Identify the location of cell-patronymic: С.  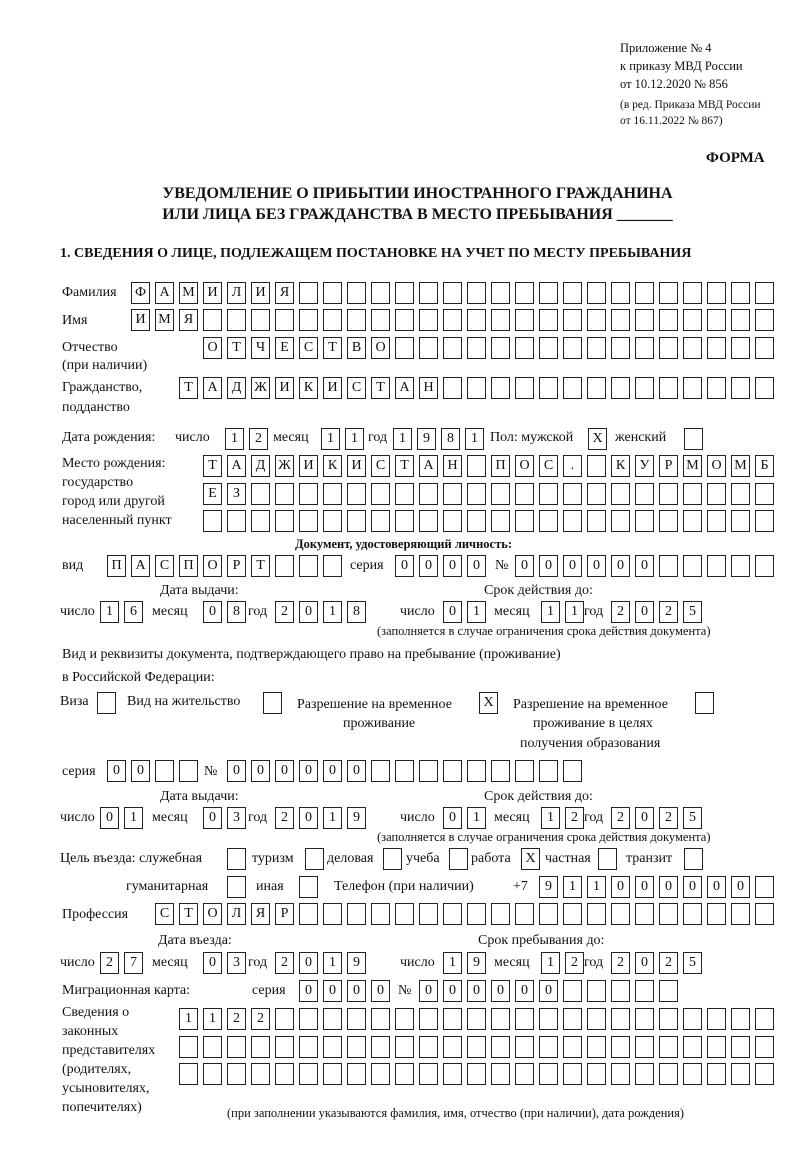
(308, 348).